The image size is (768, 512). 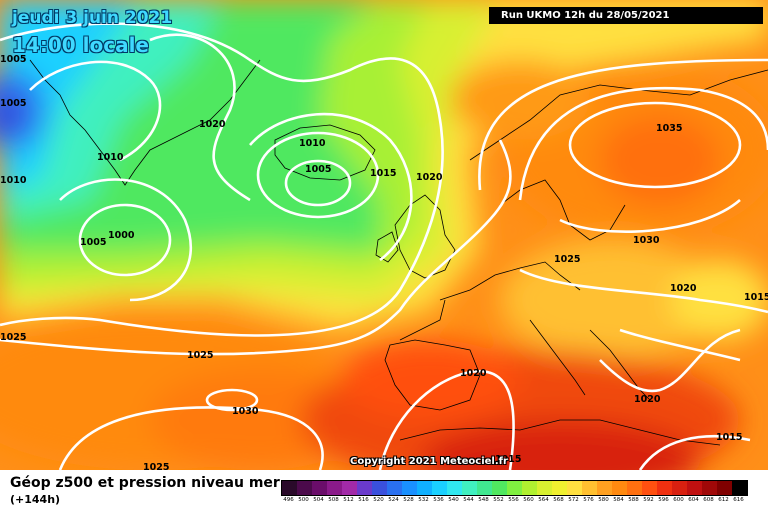 I want to click on legend-value-label: 580, so click(x=603, y=500).